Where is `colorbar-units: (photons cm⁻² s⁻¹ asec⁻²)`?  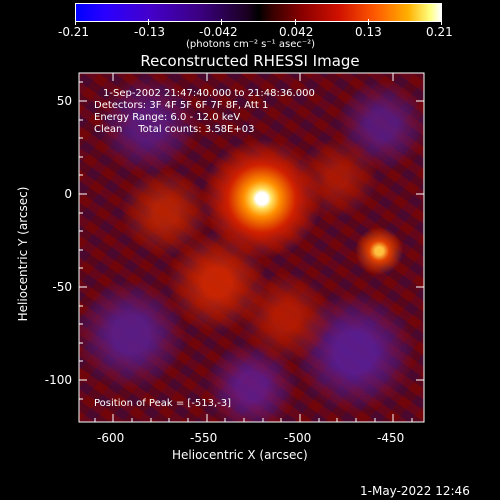 colorbar-units: (photons cm⁻² s⁻¹ asec⁻²) is located at coordinates (251, 44).